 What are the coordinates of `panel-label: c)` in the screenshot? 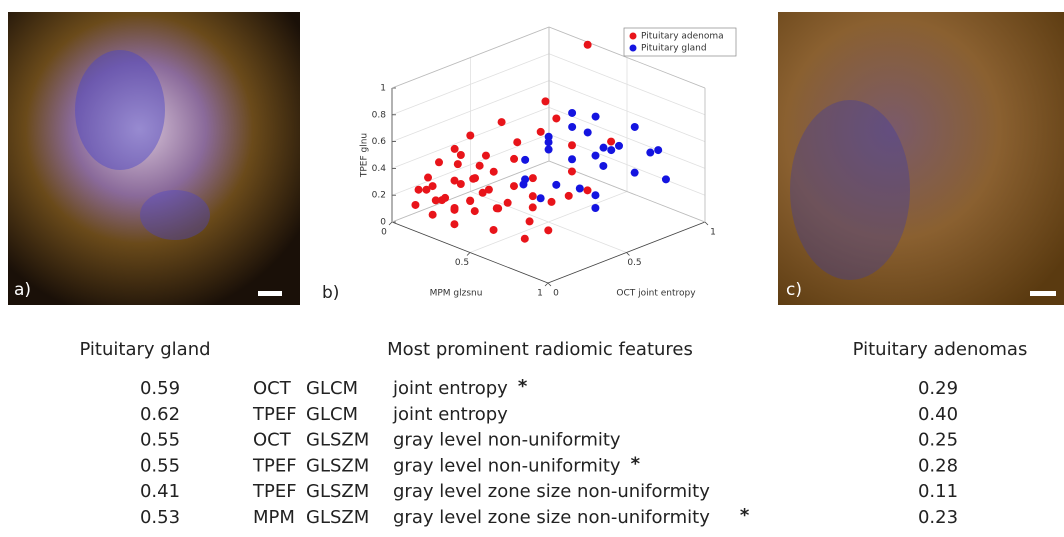 It's located at (794, 290).